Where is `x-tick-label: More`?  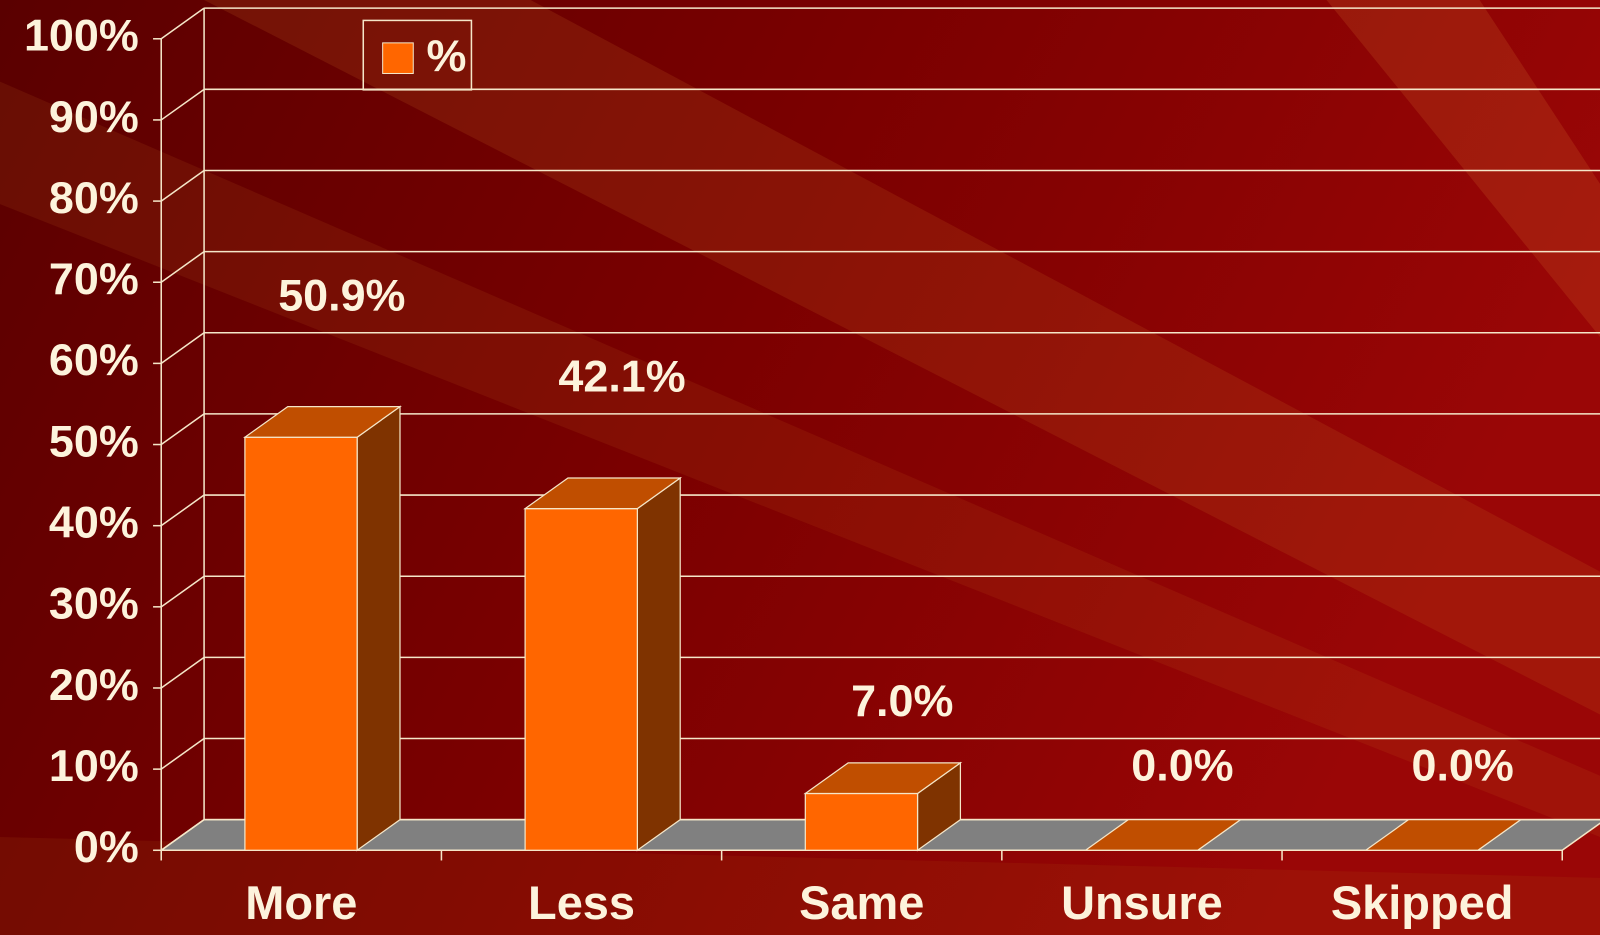 x-tick-label: More is located at coordinates (301, 903).